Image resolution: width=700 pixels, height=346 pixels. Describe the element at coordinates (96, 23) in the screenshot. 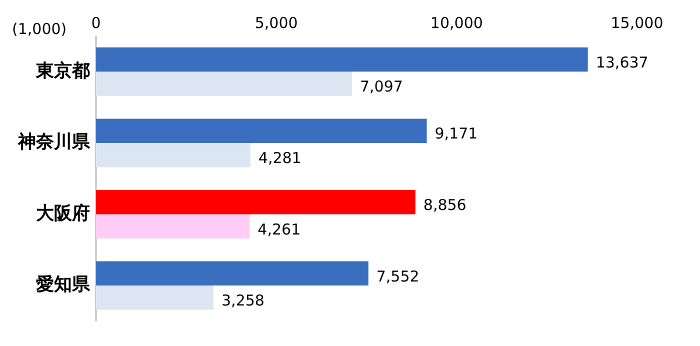

I see `x-tick-label: 0` at that location.